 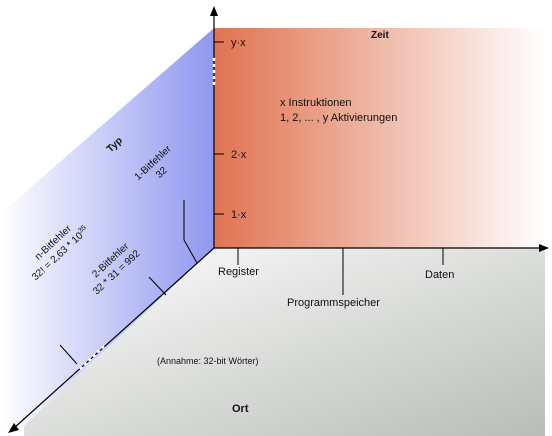 I want to click on time-tick-label-1: 1·x, so click(x=239, y=215).